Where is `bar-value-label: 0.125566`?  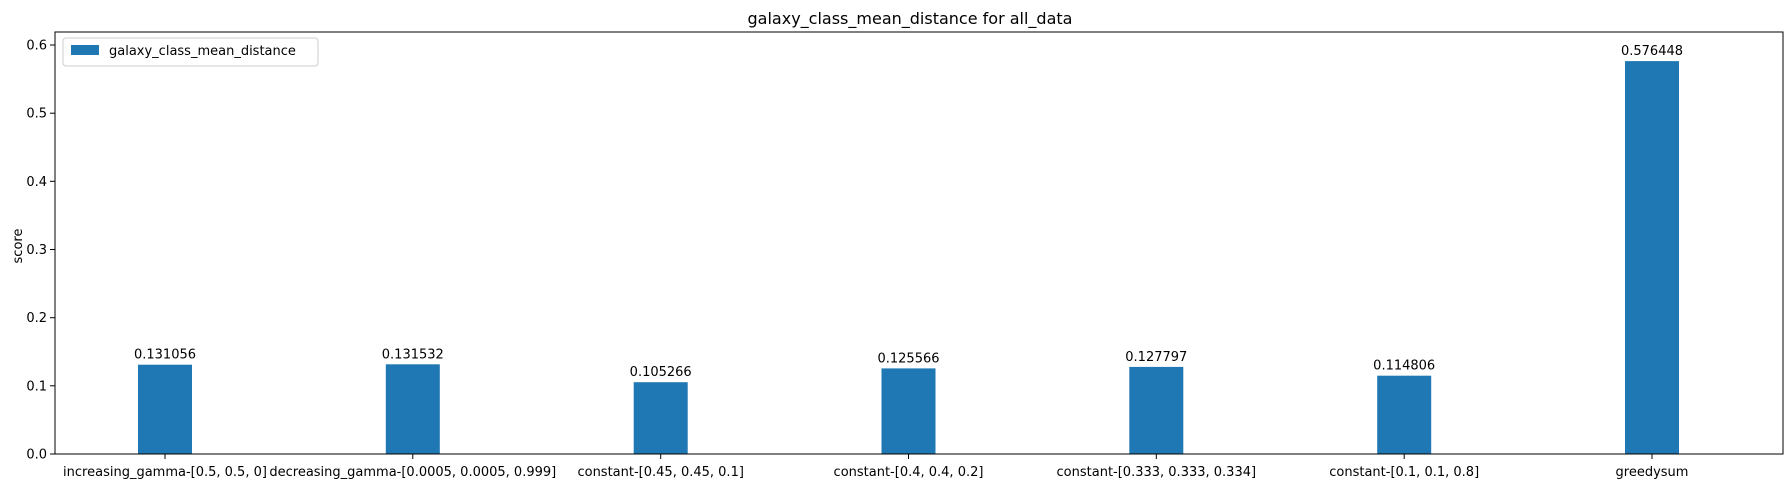 bar-value-label: 0.125566 is located at coordinates (908, 358).